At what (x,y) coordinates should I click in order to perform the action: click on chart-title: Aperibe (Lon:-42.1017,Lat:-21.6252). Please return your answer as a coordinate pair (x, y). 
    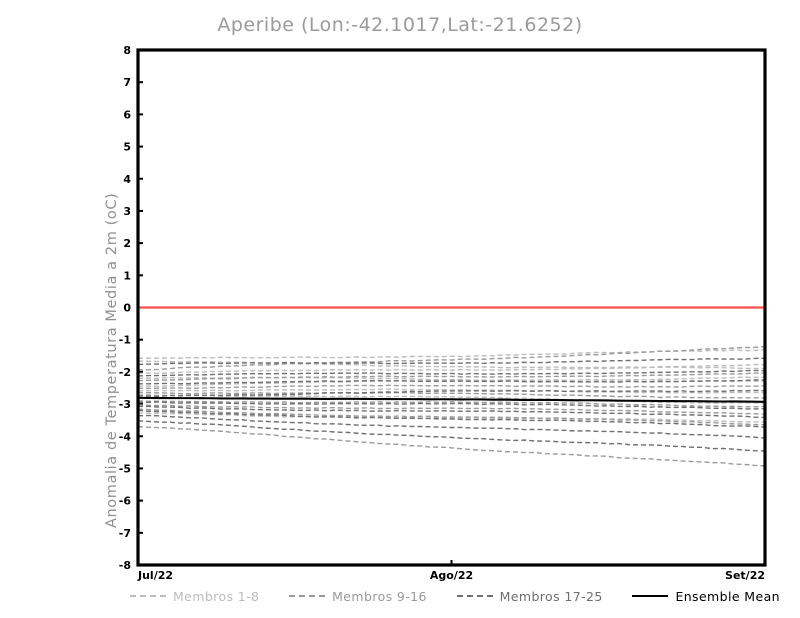
    Looking at the image, I should click on (400, 25).